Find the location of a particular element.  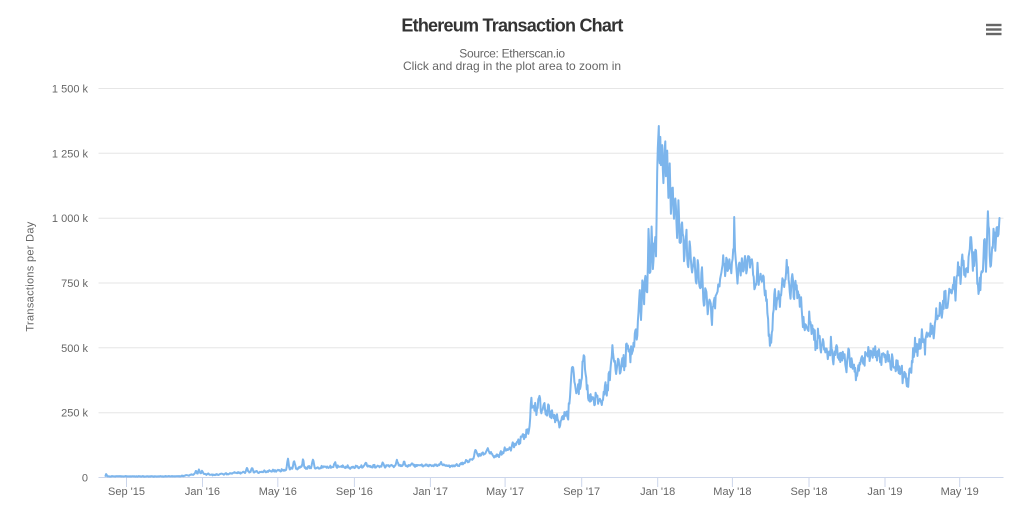

svg-text: 1 000 k is located at coordinates (70, 219).